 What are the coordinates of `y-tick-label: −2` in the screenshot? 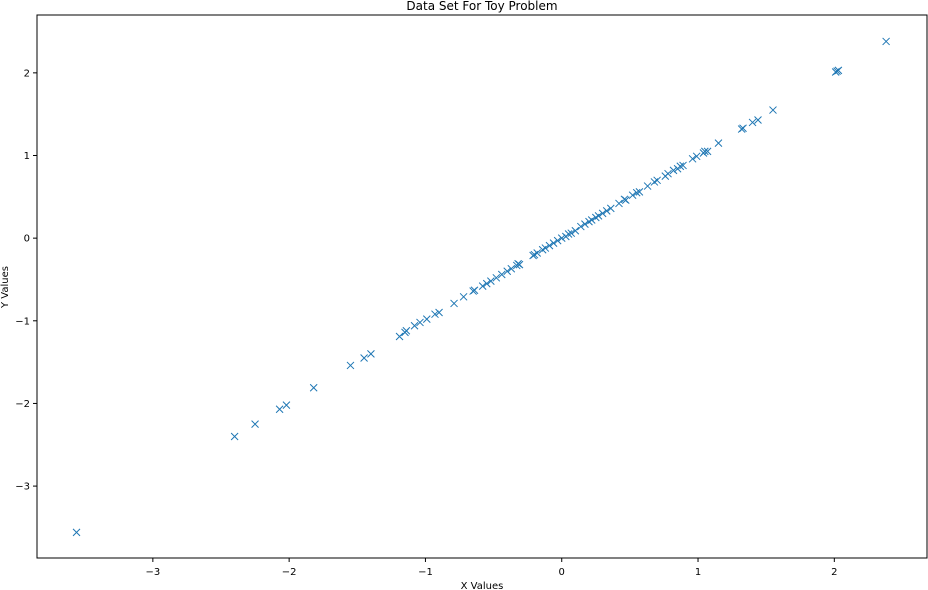 It's located at (22, 404).